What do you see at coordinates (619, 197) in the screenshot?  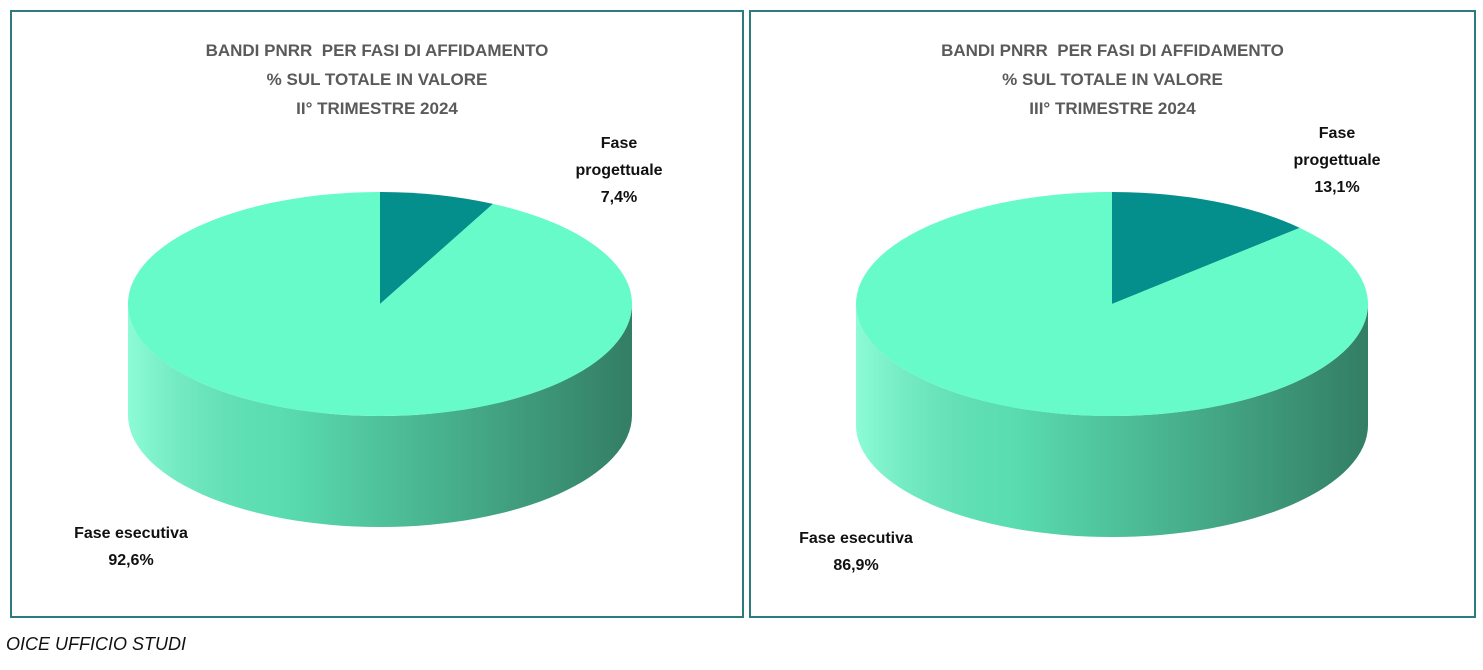 I see `slice-value: 7,4%` at bounding box center [619, 197].